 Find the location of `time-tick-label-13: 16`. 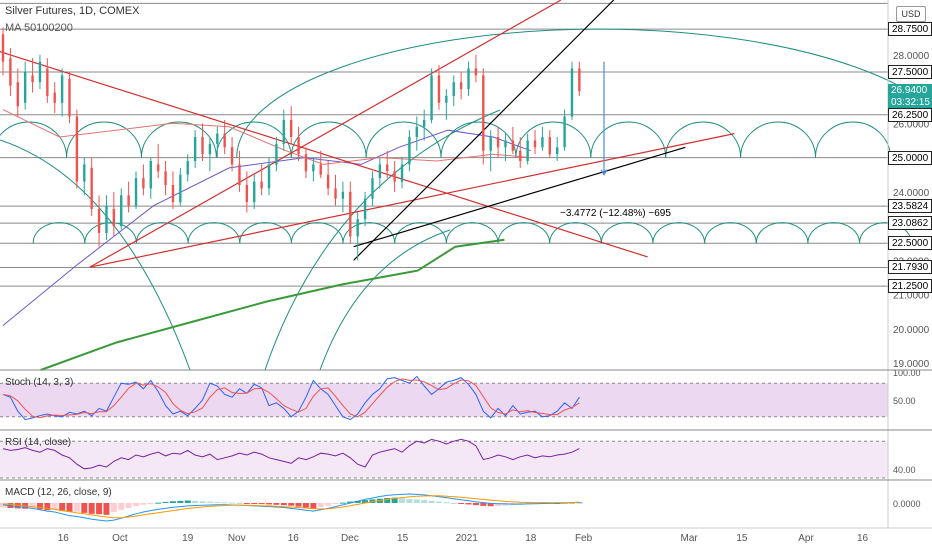

time-tick-label-13: 16 is located at coordinates (863, 538).